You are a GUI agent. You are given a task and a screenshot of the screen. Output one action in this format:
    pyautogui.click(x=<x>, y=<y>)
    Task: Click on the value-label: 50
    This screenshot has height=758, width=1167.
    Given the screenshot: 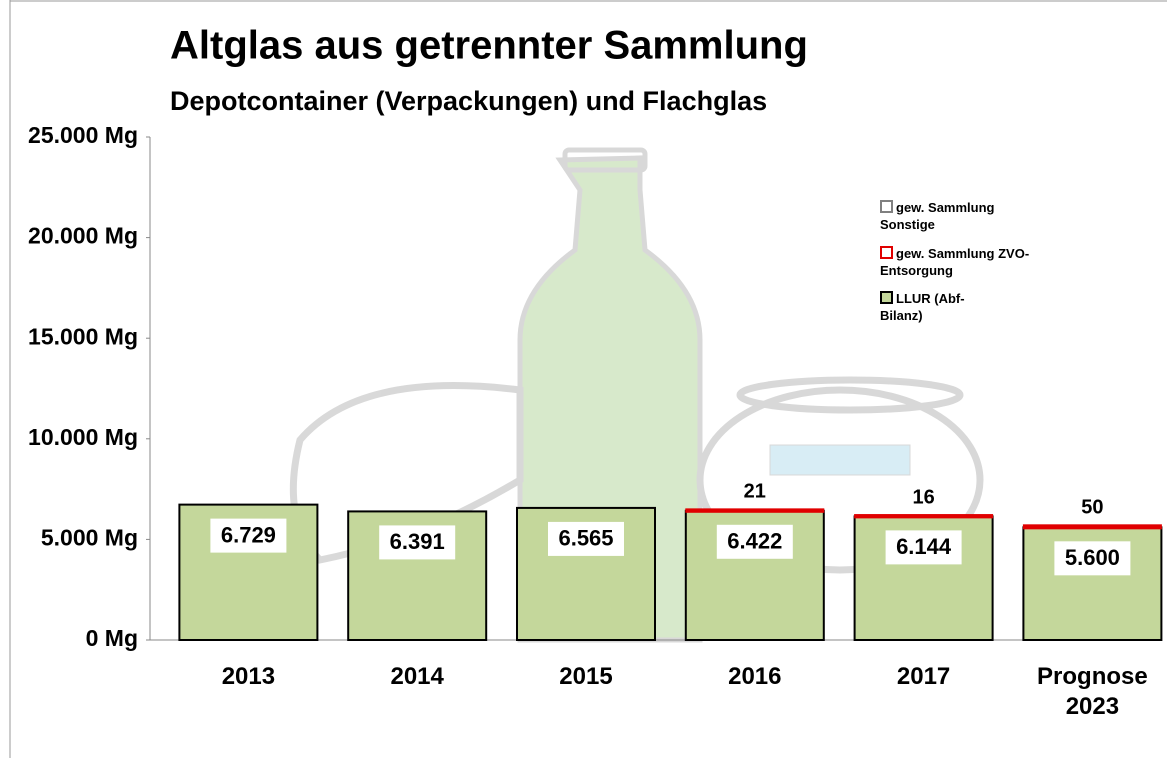 What is the action you would take?
    pyautogui.click(x=1092, y=508)
    